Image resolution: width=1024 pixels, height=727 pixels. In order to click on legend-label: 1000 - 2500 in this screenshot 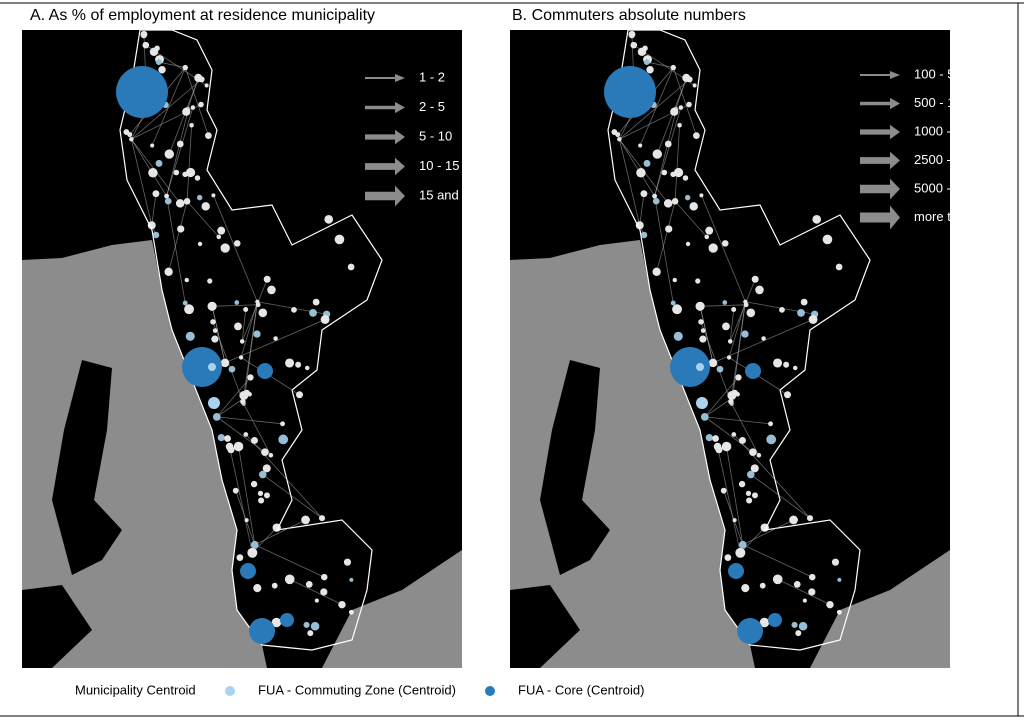, I will do `click(948, 130)`.